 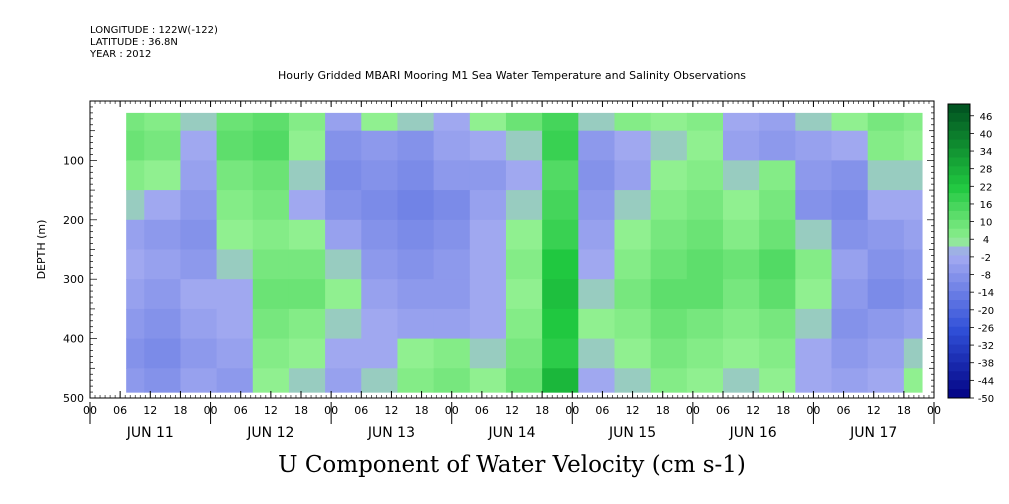 I want to click on latitude-label: LATITUDE : 36.8N, so click(x=134, y=42).